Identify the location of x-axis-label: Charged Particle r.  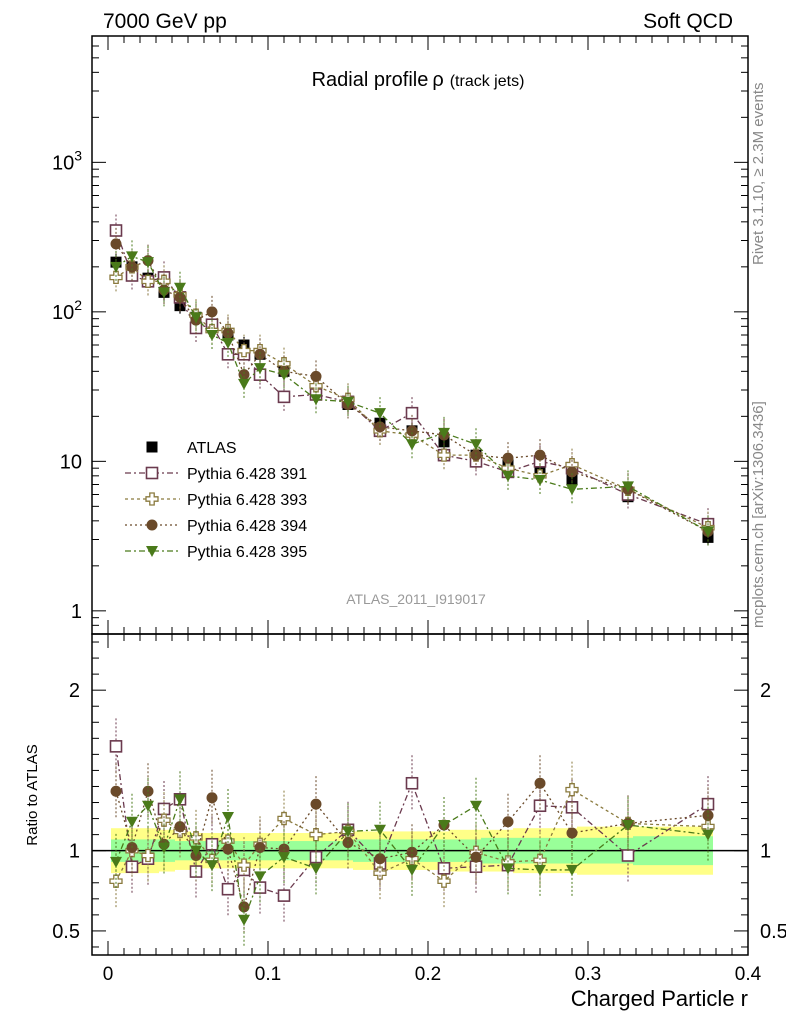
(659, 998).